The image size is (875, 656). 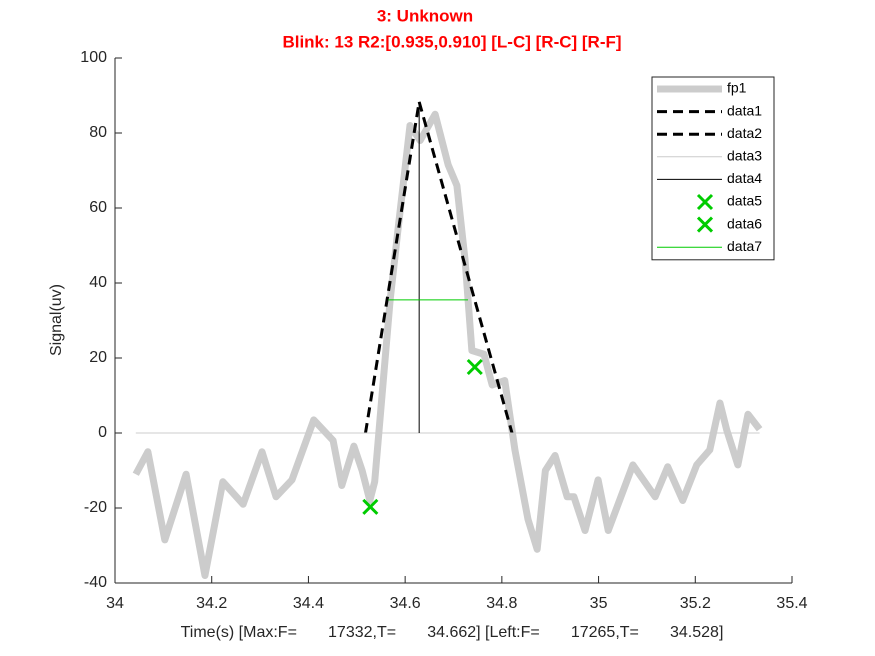 I want to click on y-tick-label: 100, so click(x=93, y=57).